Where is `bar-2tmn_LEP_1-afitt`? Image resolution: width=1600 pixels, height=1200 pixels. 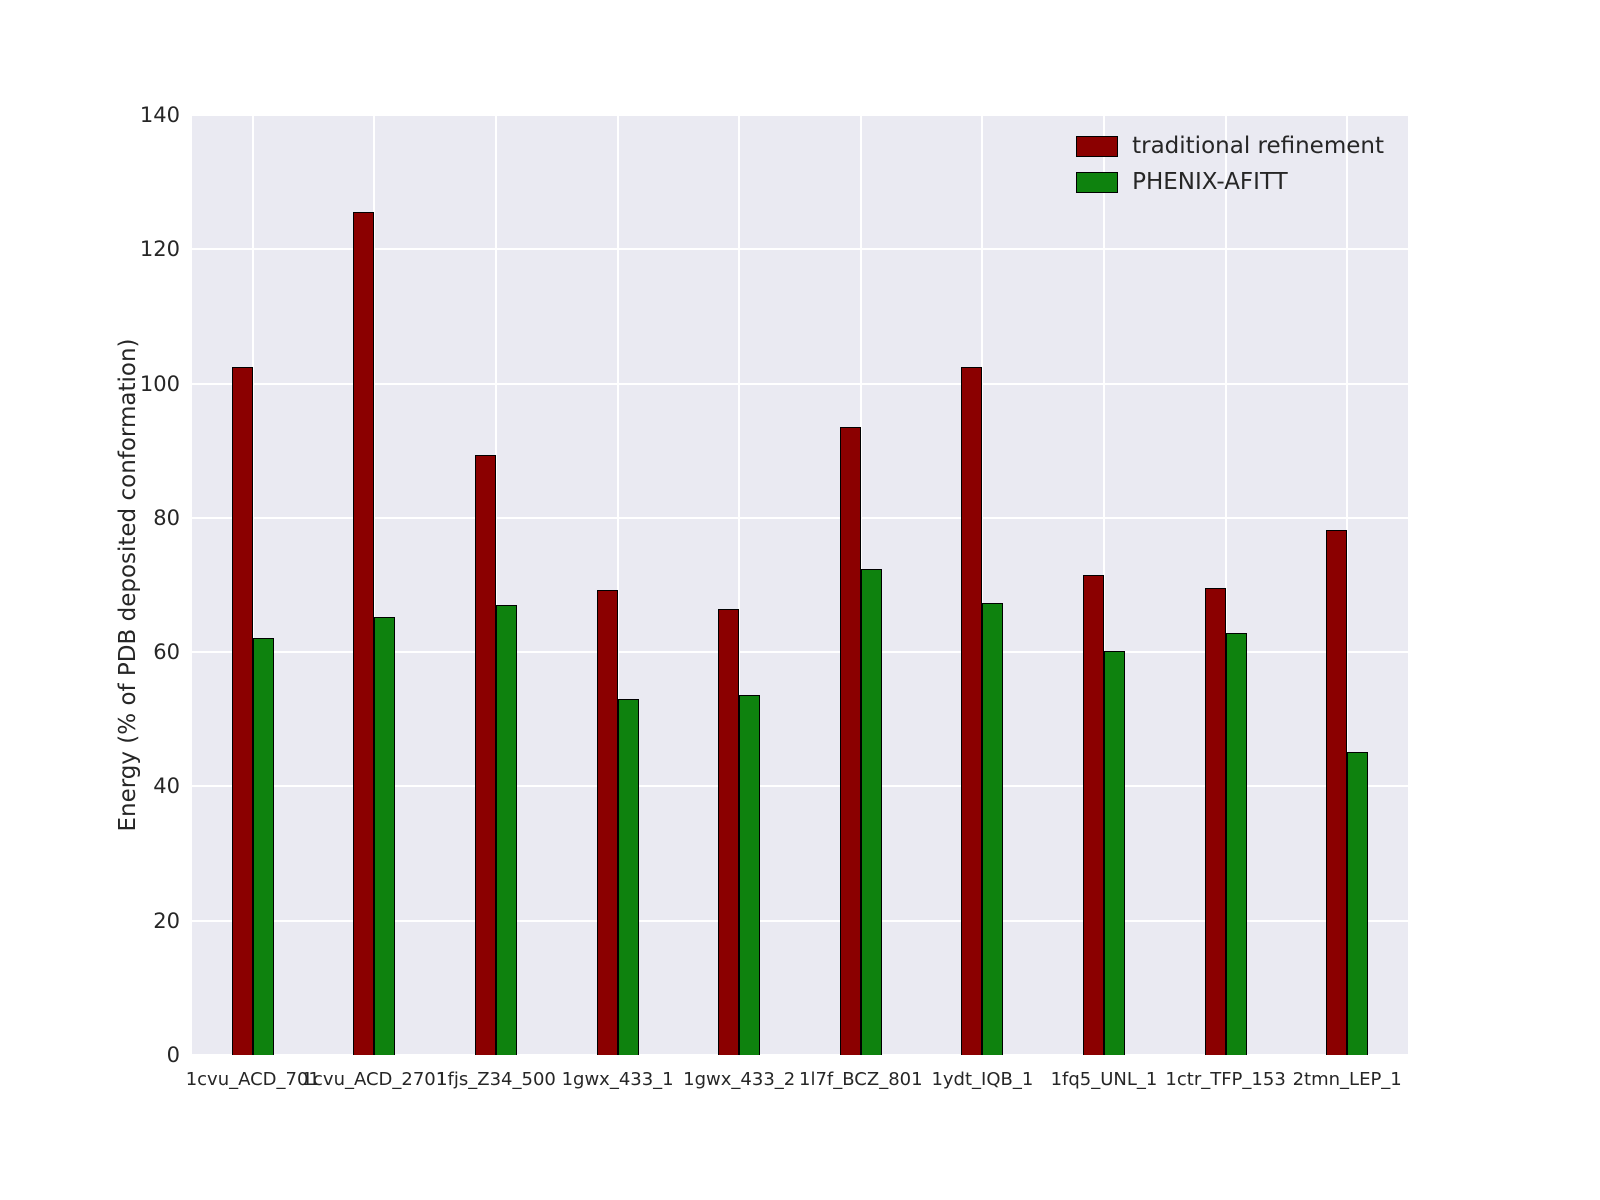
bar-2tmn_LEP_1-afitt is located at coordinates (1358, 903).